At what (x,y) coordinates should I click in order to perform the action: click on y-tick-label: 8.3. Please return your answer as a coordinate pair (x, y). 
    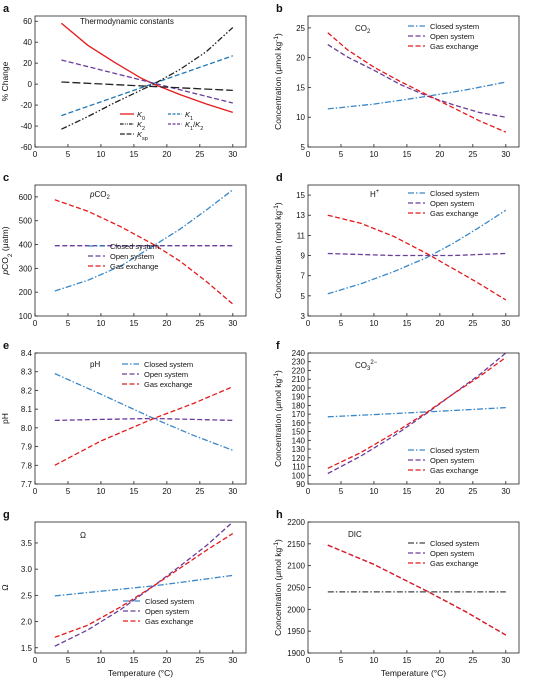
    Looking at the image, I should click on (27, 372).